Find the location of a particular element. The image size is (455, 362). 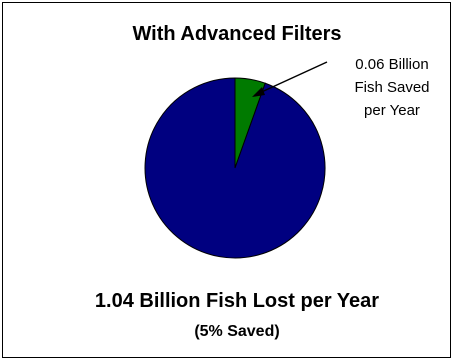

saved-label-line-1: 0.06 Billion is located at coordinates (391, 64).